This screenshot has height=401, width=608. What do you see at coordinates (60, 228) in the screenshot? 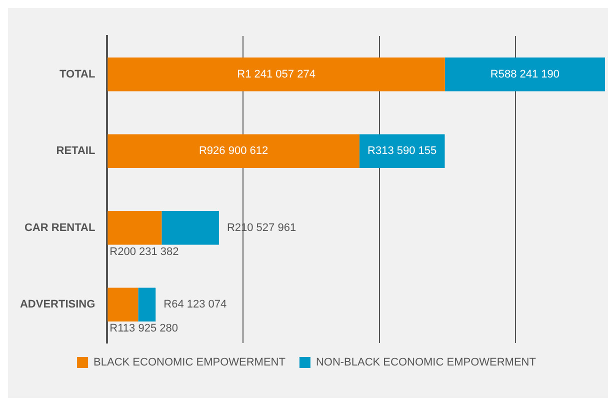
I see `y-tick-label: CAR RENTAL` at bounding box center [60, 228].